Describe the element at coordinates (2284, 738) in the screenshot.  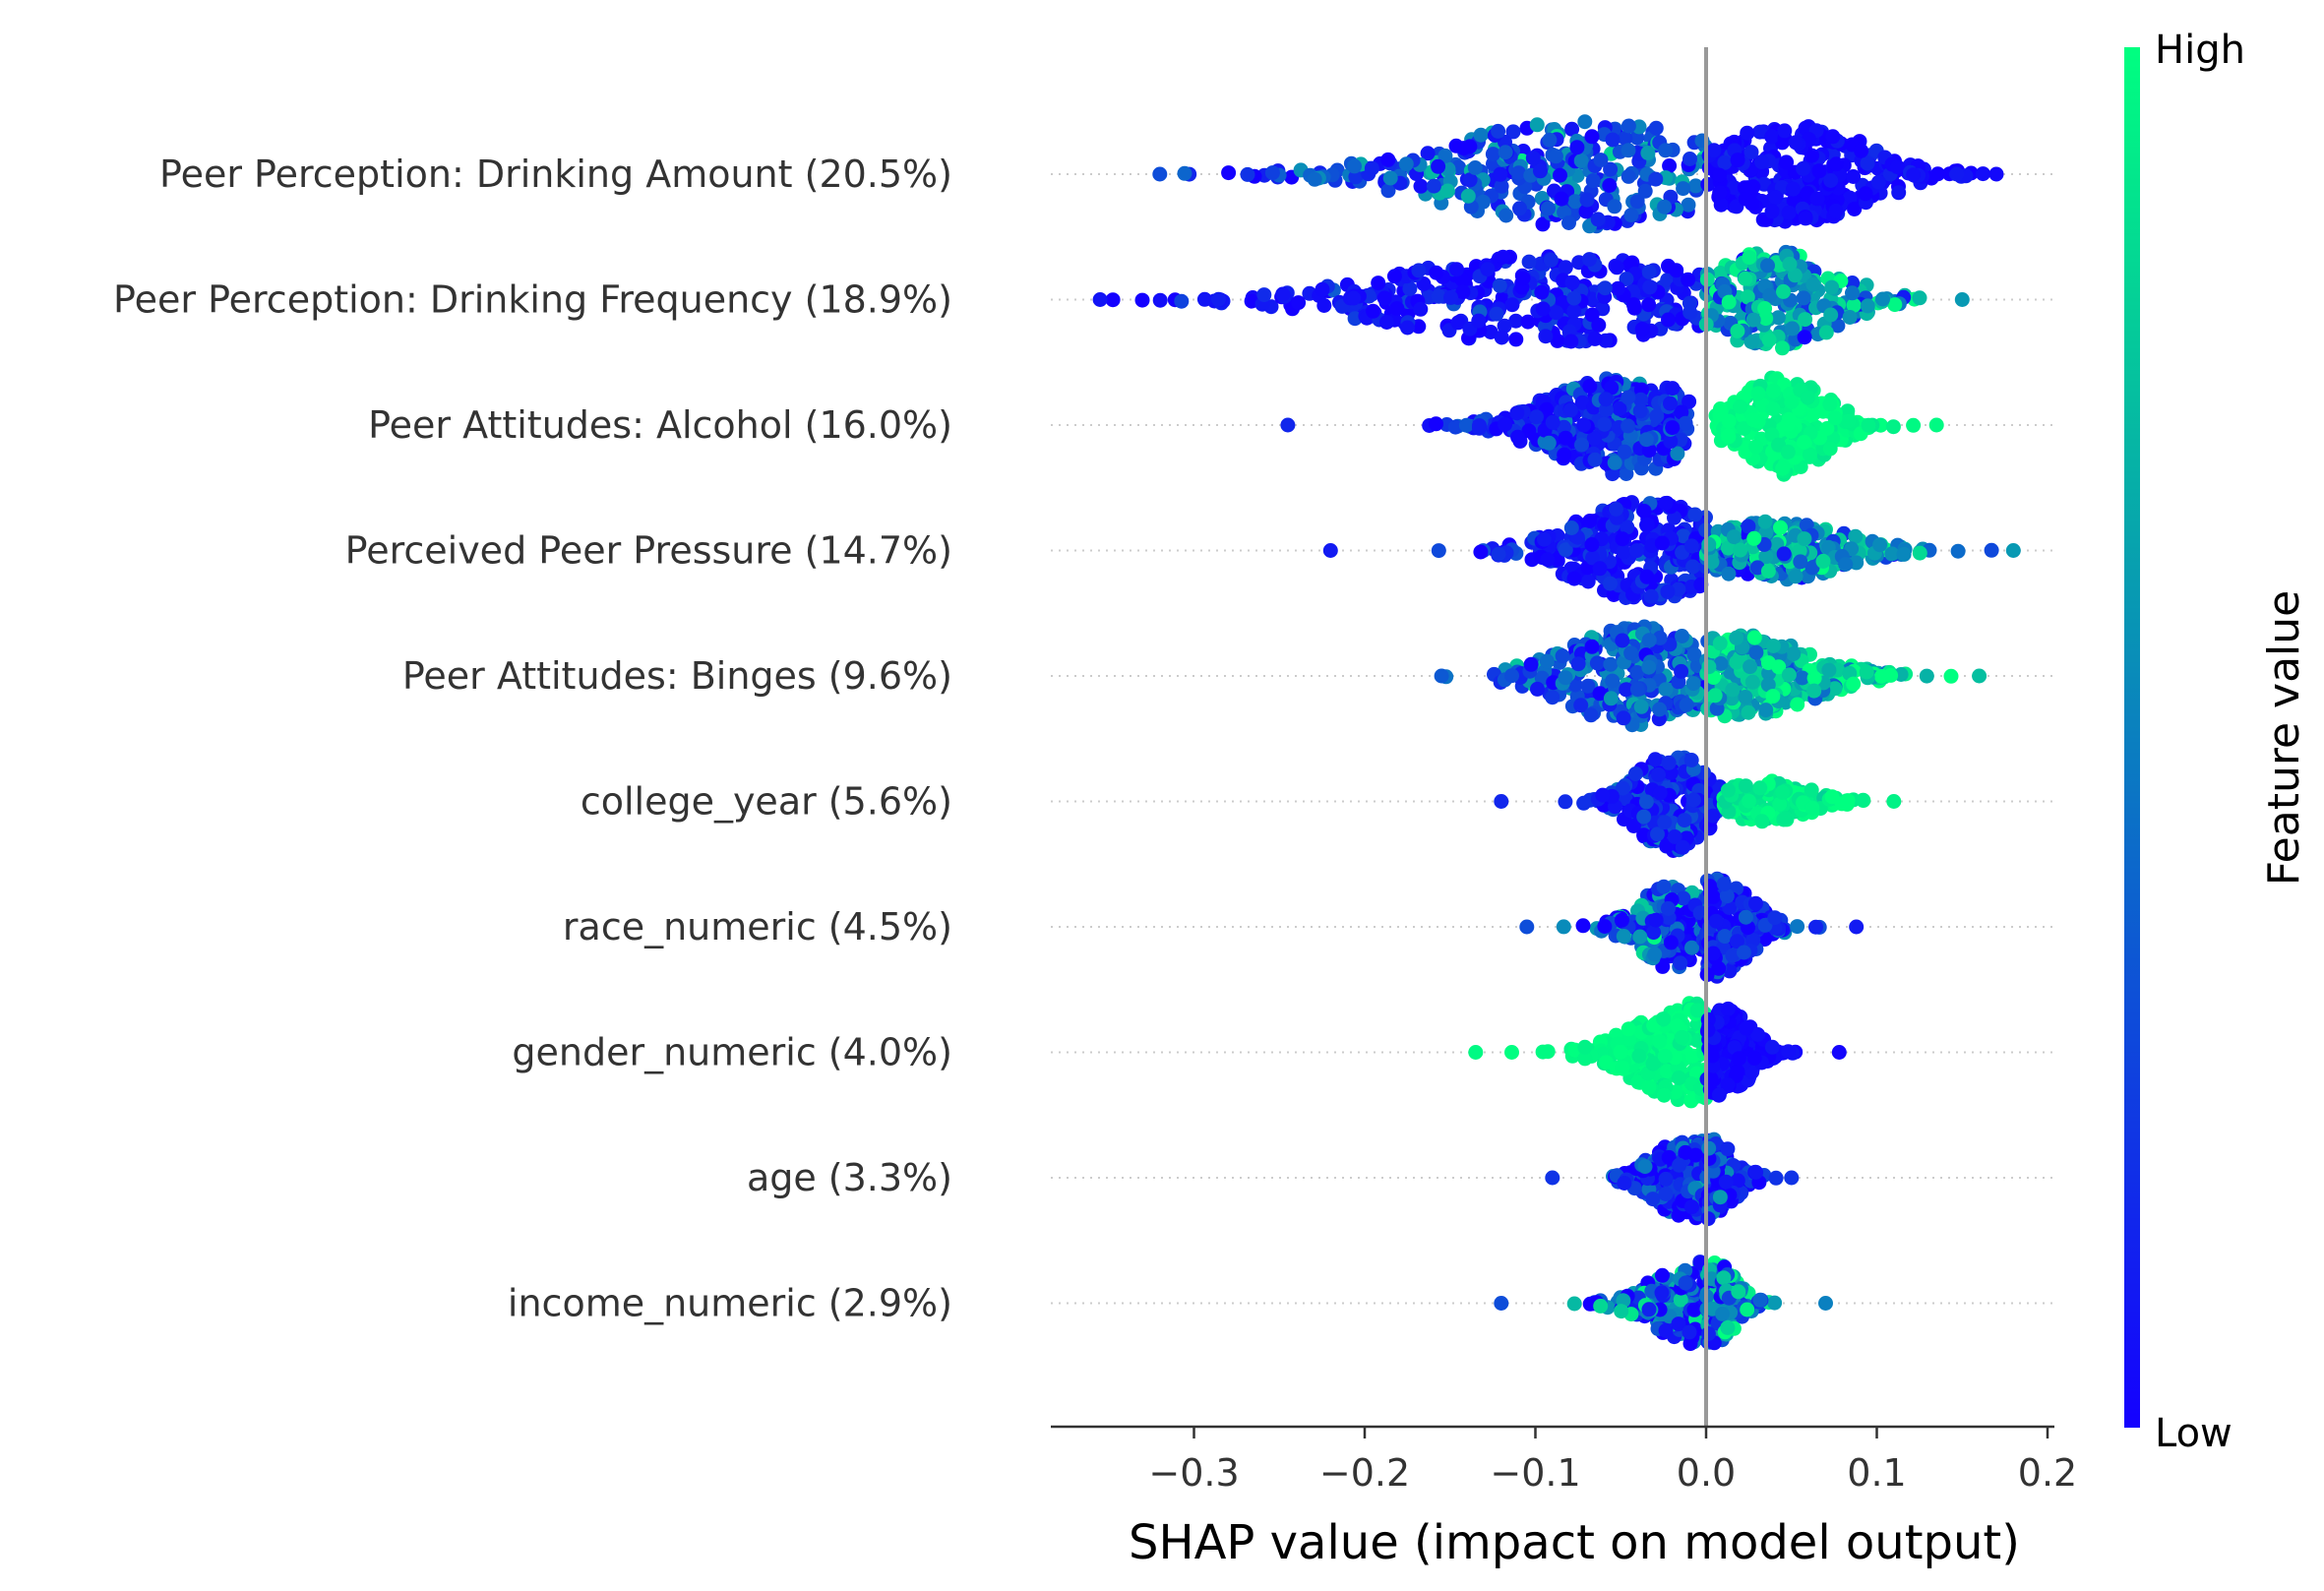
I see `colorbar-title: Feature value` at that location.